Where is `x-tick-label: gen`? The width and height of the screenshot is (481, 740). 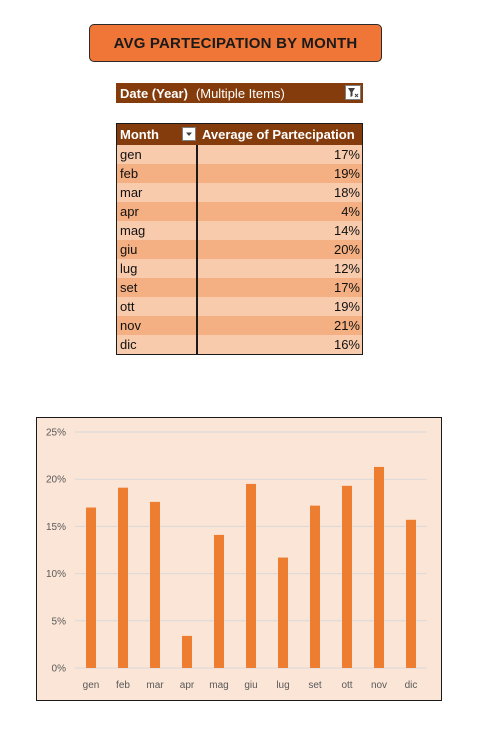 x-tick-label: gen is located at coordinates (91, 685).